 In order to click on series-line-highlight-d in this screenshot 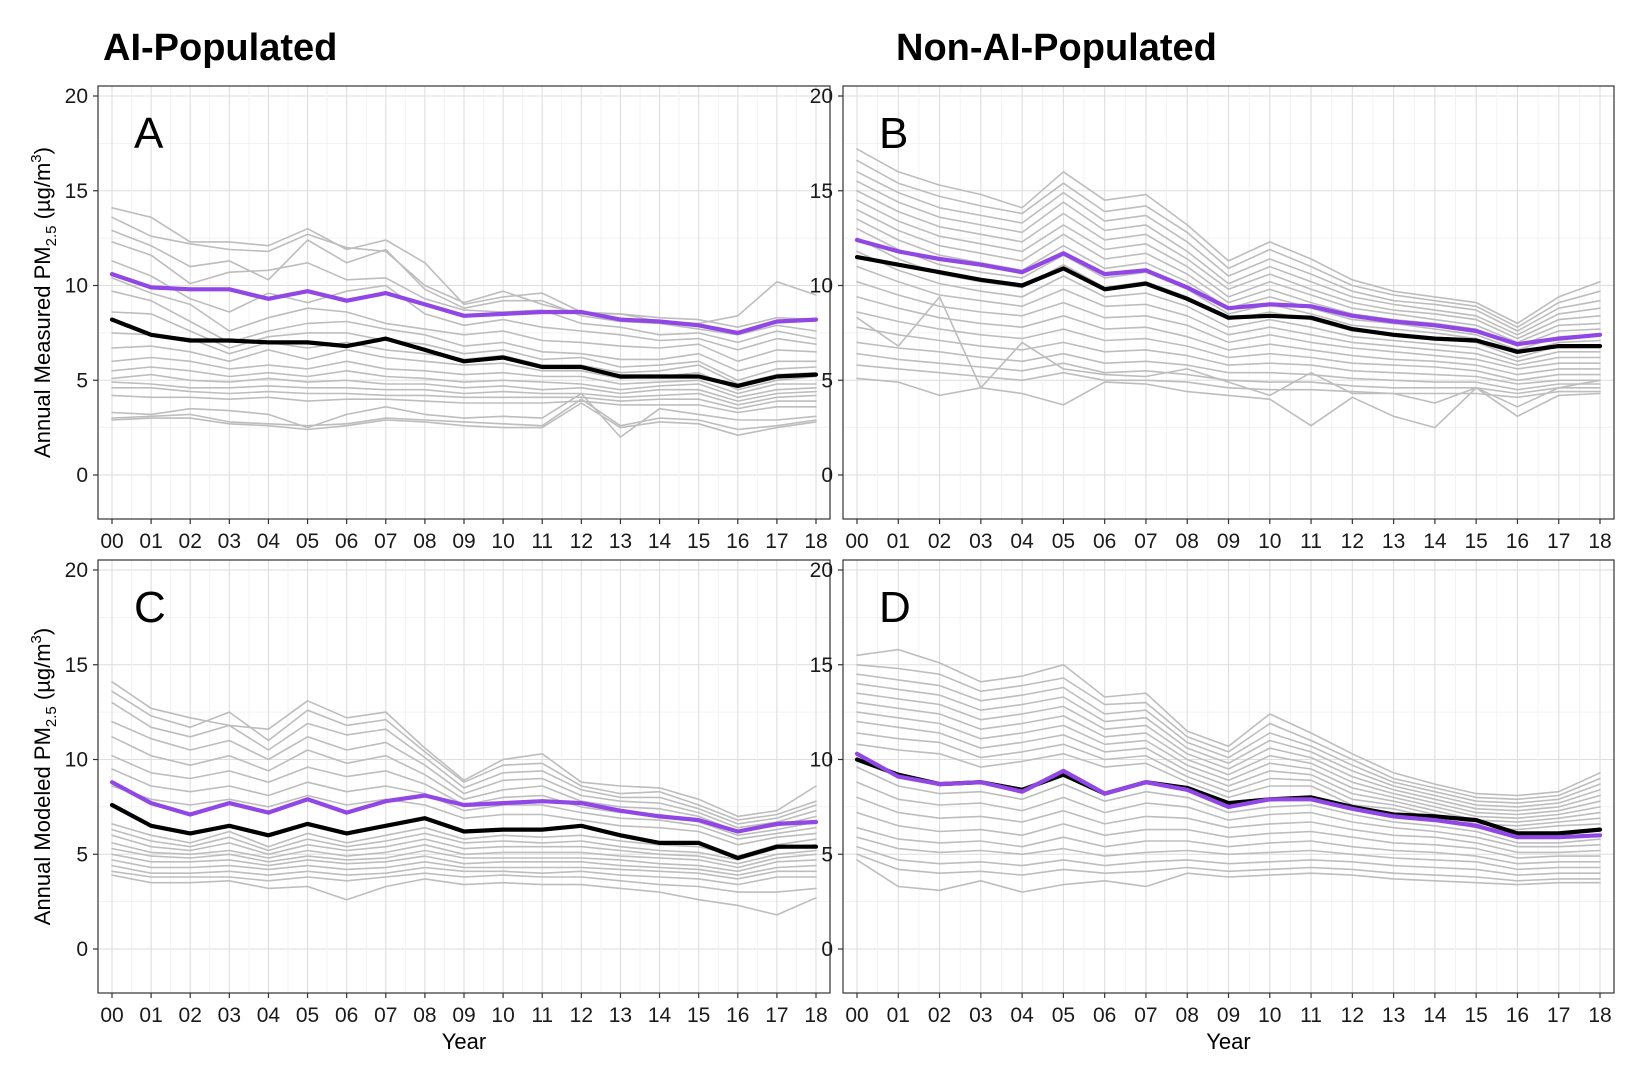, I will do `click(1228, 795)`.